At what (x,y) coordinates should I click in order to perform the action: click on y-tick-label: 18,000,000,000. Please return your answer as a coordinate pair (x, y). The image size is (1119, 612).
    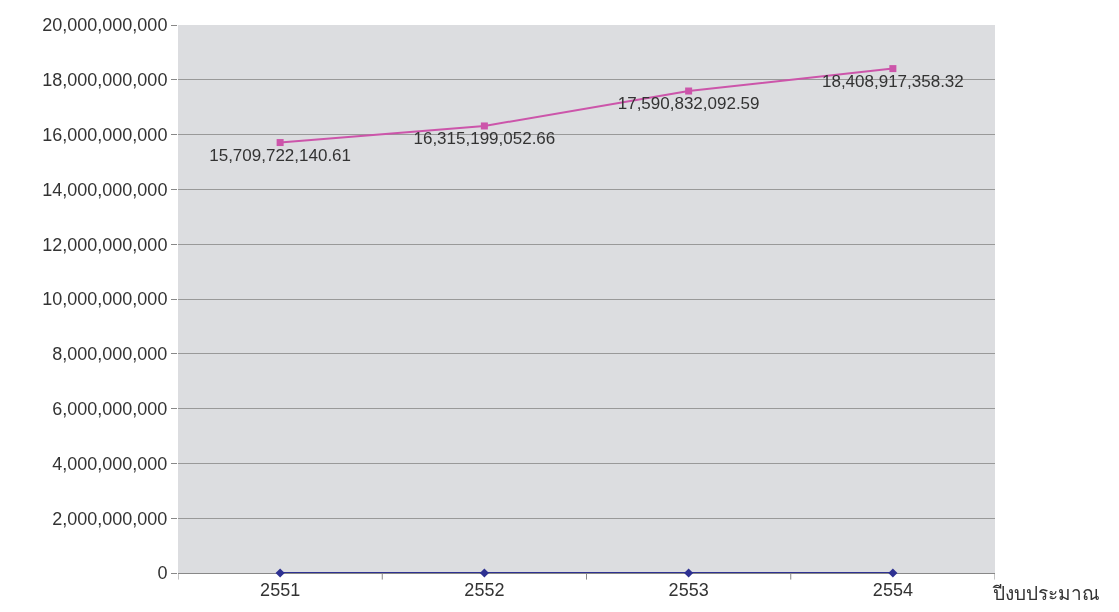
    Looking at the image, I should click on (105, 80).